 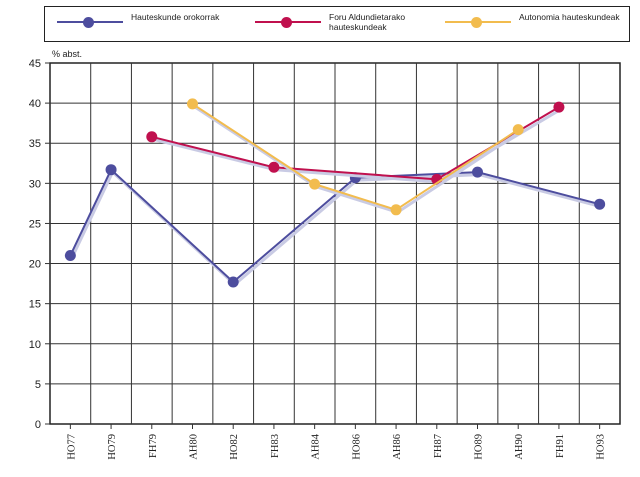 I want to click on x-tick-label: HO82, so click(x=234, y=447).